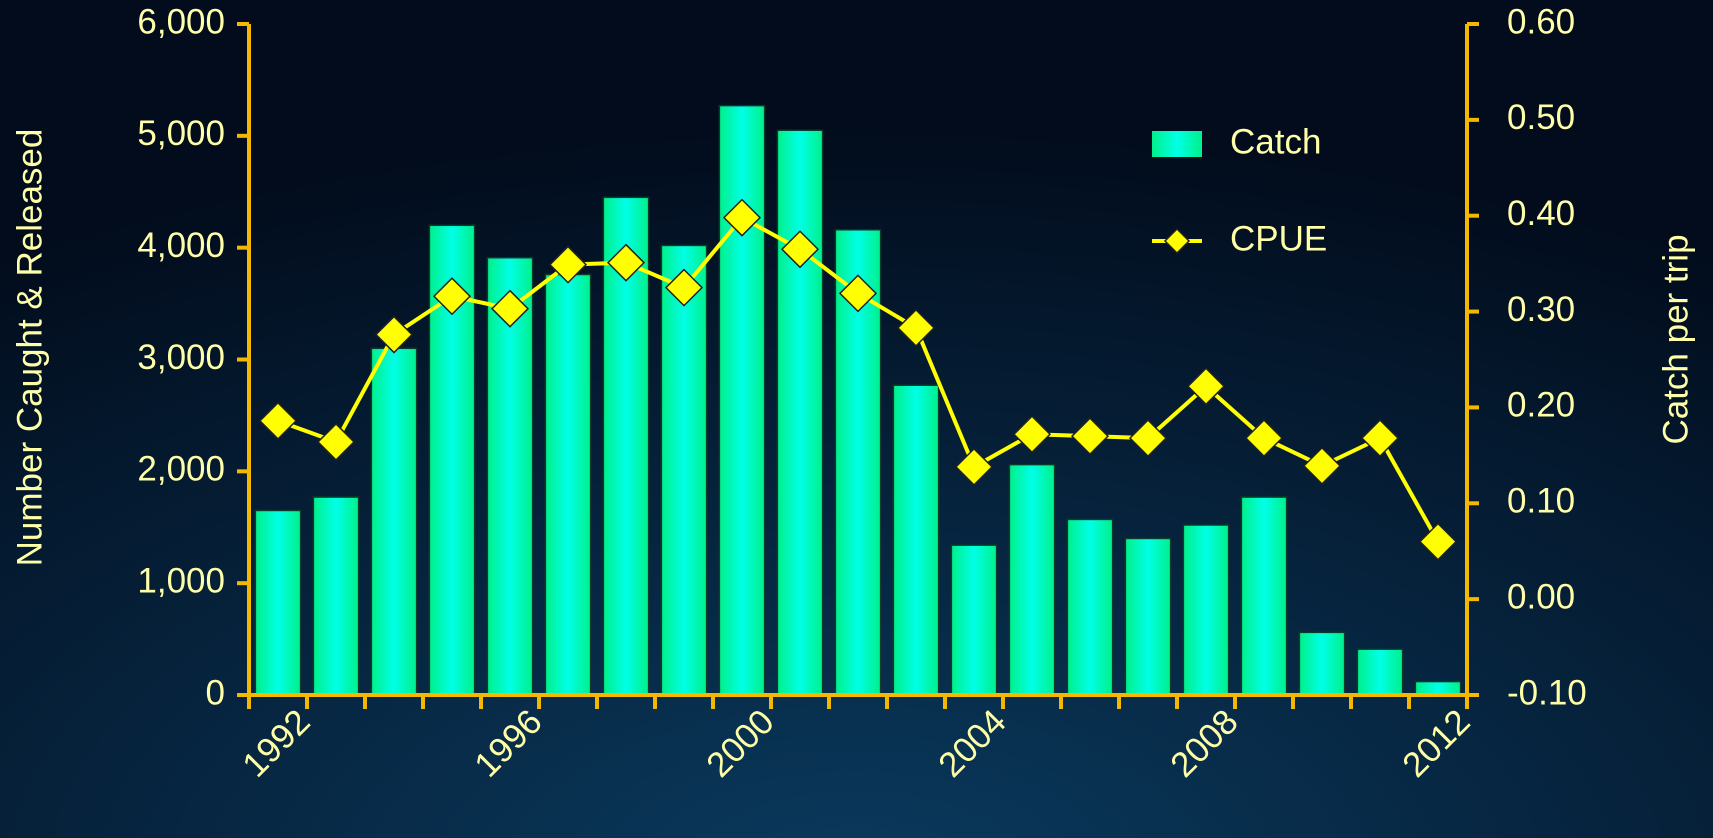 This screenshot has width=1713, height=838. What do you see at coordinates (1275, 141) in the screenshot?
I see `legend-label: Catch` at bounding box center [1275, 141].